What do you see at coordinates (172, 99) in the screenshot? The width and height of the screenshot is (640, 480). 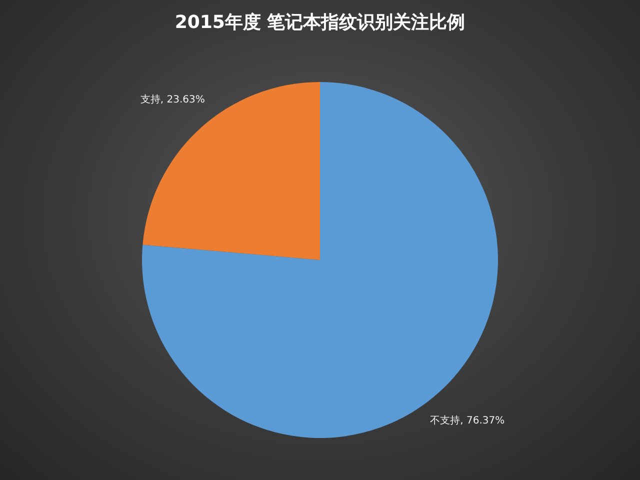 I see `slice-label: 支持, 23.63%` at bounding box center [172, 99].